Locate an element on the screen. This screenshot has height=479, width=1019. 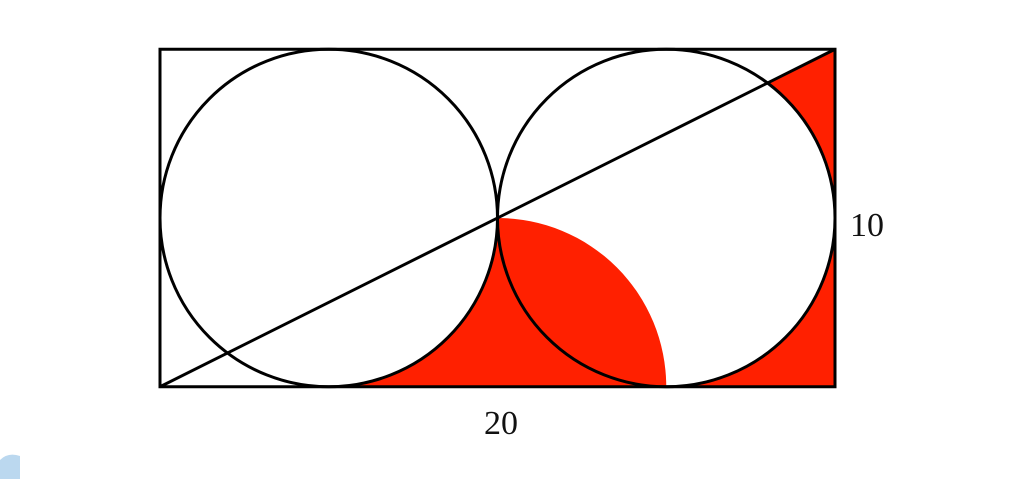
shaded-region-lower is located at coordinates (498, 302).